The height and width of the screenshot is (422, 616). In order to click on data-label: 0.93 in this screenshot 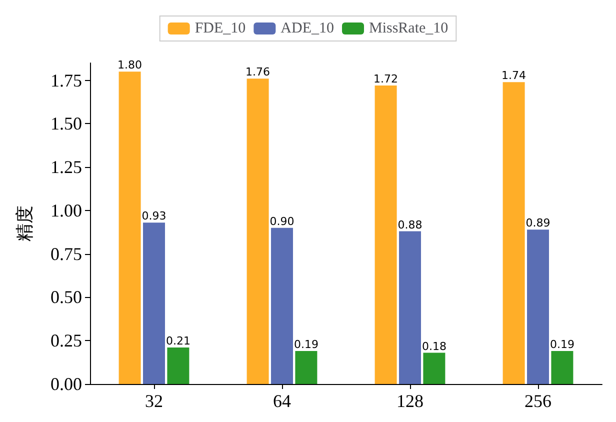, I will do `click(154, 216)`.